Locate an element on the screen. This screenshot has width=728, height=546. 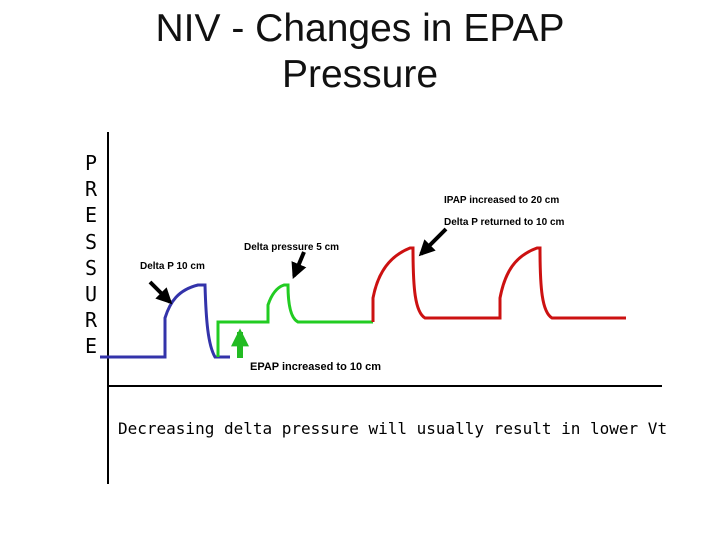
title-line-1: NIV - Changes in EPAP is located at coordinates (360, 28).